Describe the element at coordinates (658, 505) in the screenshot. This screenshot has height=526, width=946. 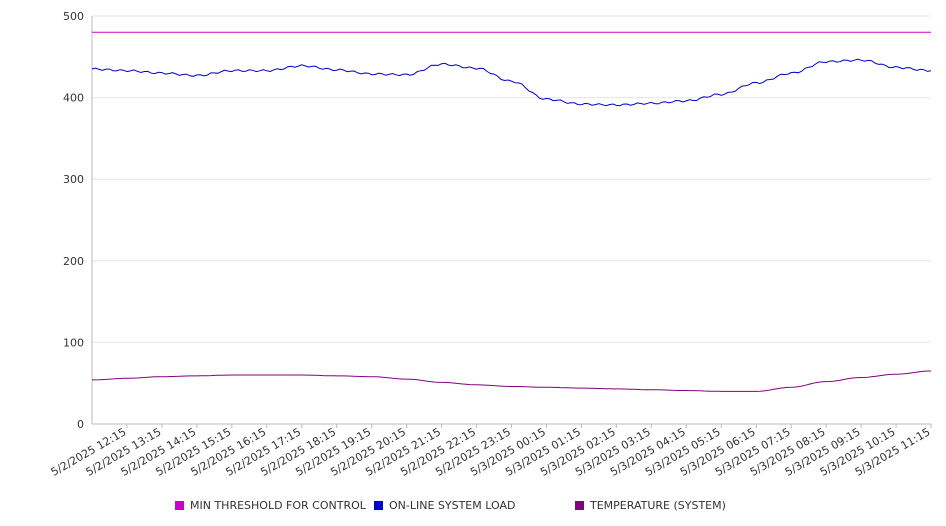
I see `legend-label: TEMPERATURE (SYSTEM)` at that location.